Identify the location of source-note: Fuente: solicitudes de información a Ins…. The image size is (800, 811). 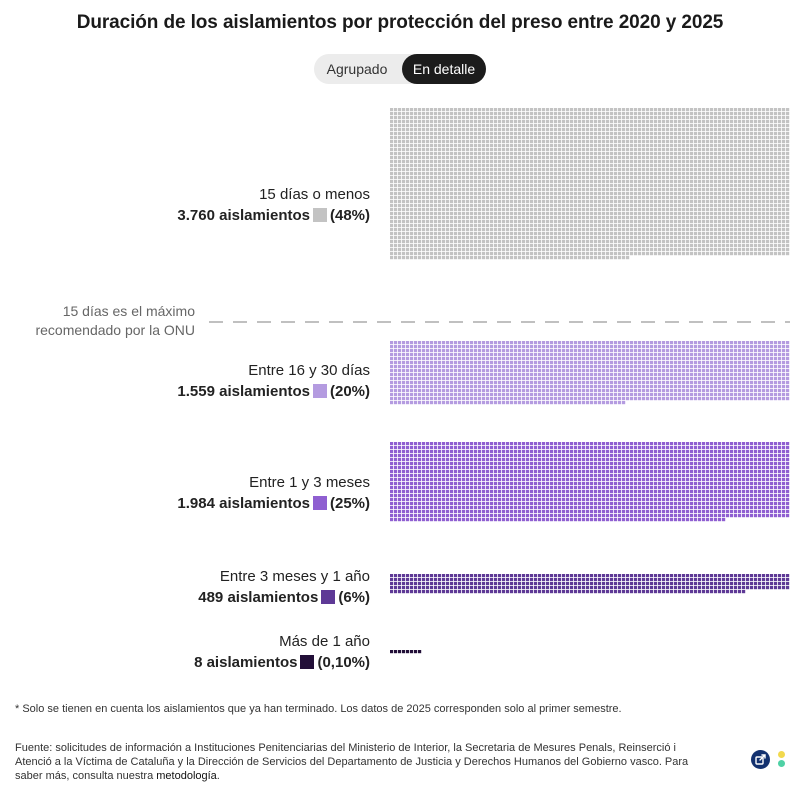
(365, 762).